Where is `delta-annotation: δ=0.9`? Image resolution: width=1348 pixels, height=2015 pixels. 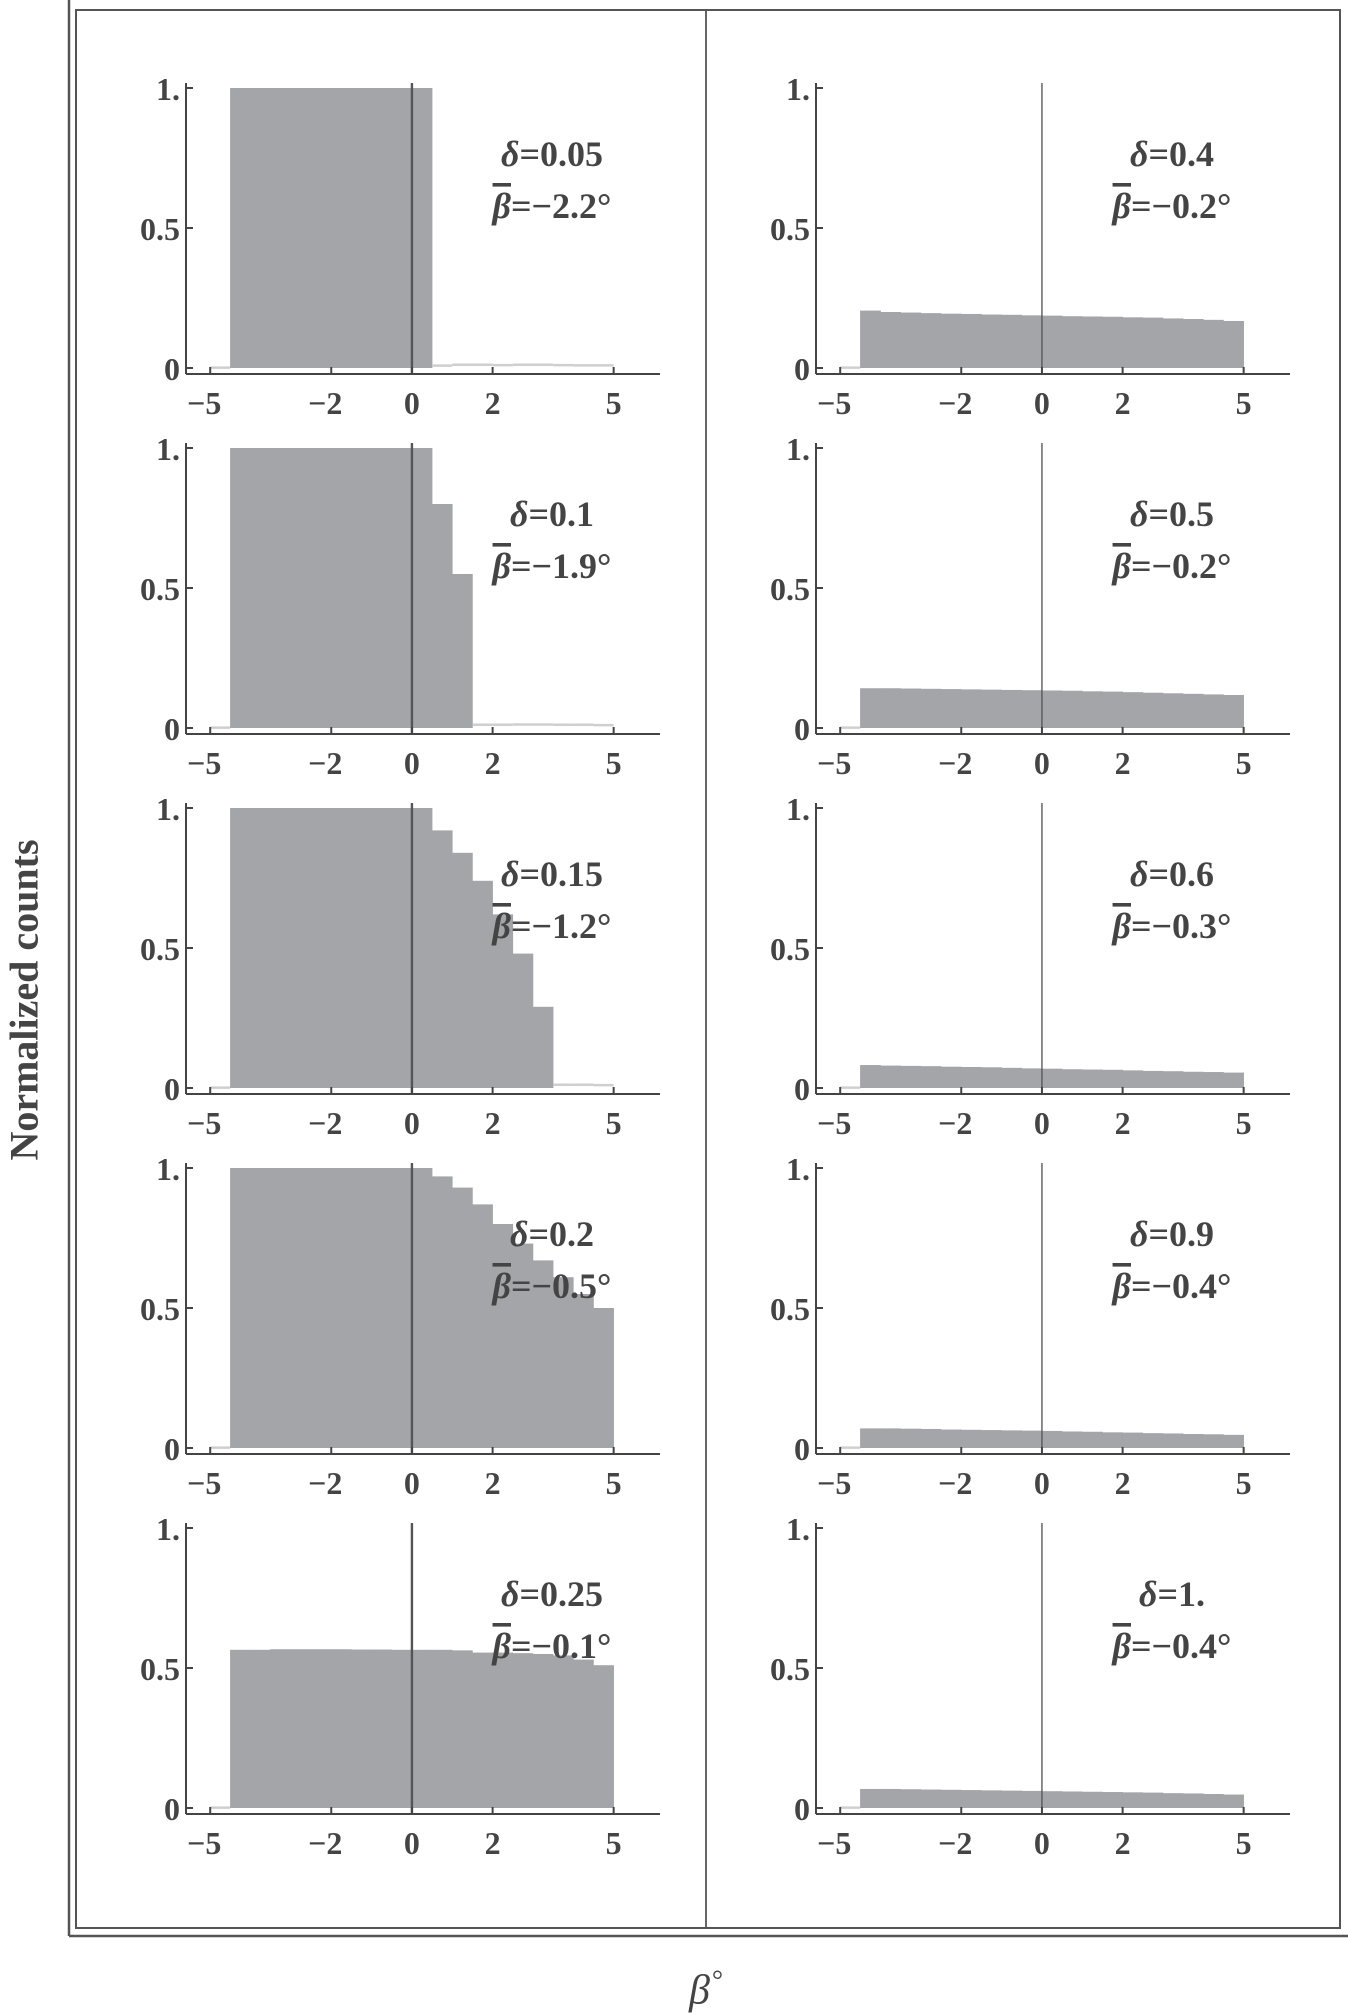 delta-annotation: δ=0.9 is located at coordinates (1172, 1234).